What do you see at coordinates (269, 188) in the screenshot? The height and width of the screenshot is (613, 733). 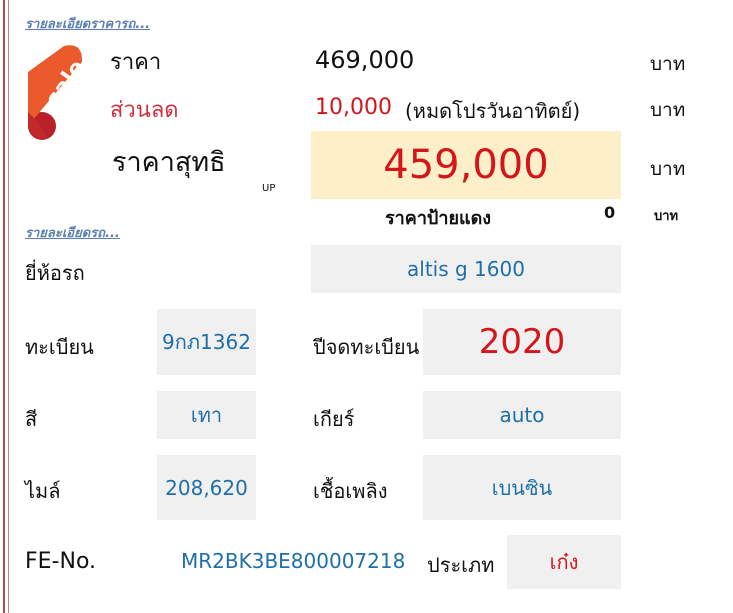 I see `up-label: UP` at bounding box center [269, 188].